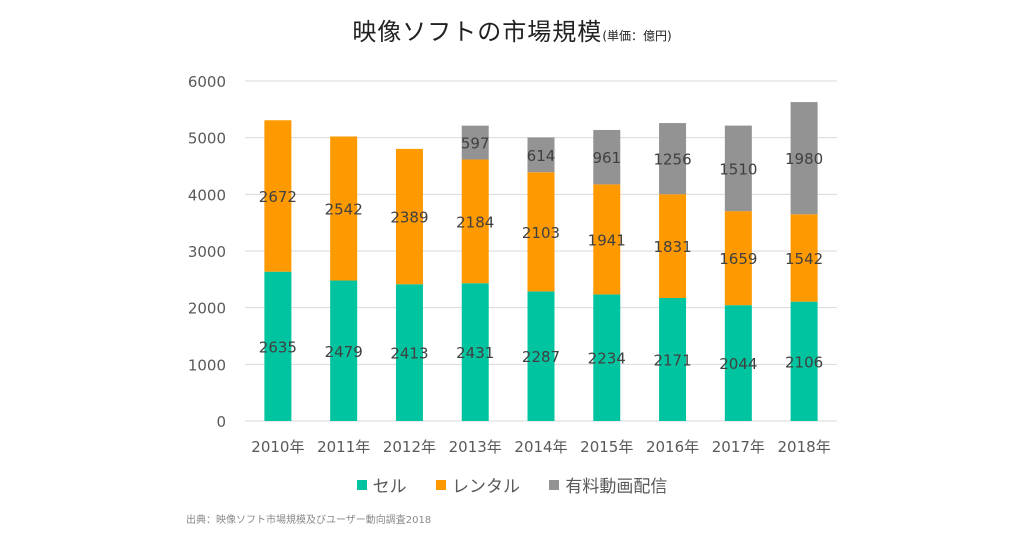 Image resolution: width=1024 pixels, height=540 pixels. I want to click on data-label: 2672, so click(278, 197).